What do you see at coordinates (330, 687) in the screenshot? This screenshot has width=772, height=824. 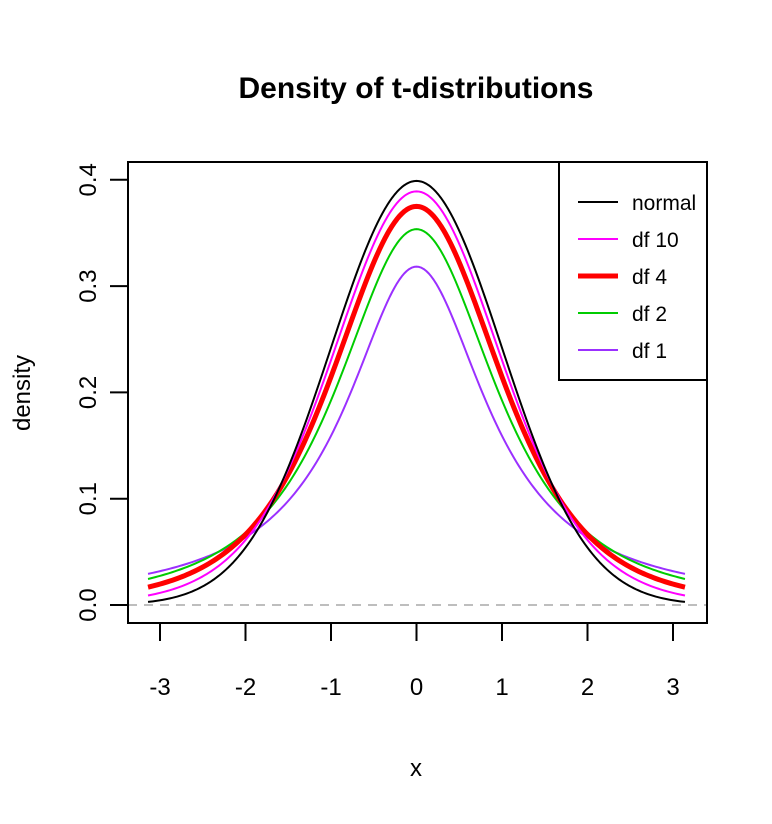 I see `x-tick-label: -1` at bounding box center [330, 687].